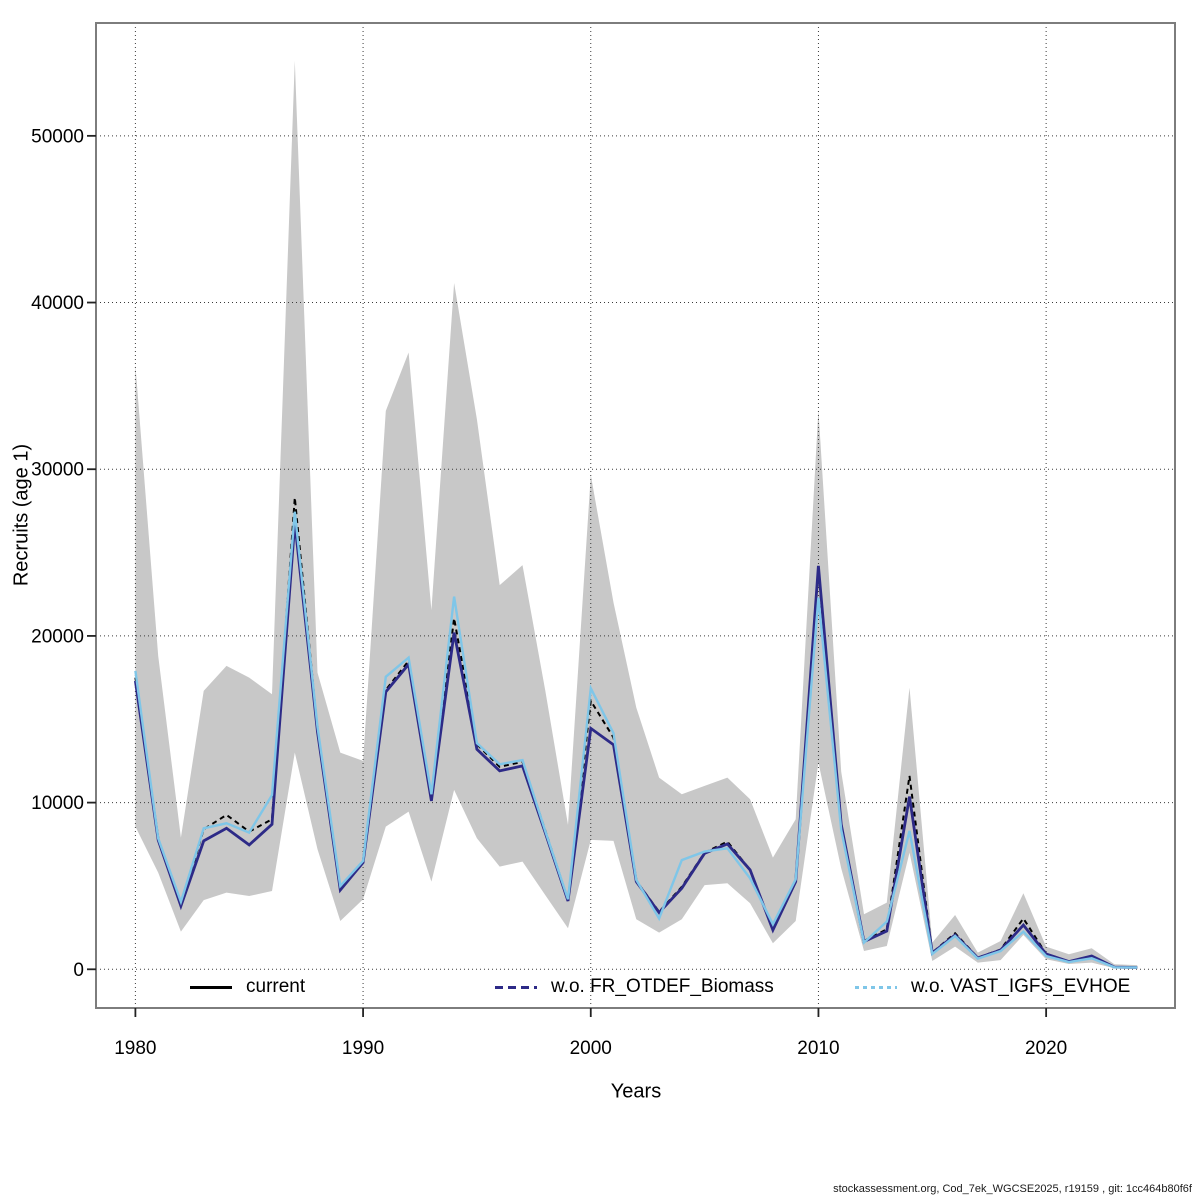 The image size is (1200, 1200). I want to click on legend-label-vast-igfs-evhoe: w.o. VAST_IGFS_EVHOE, so click(1021, 986).